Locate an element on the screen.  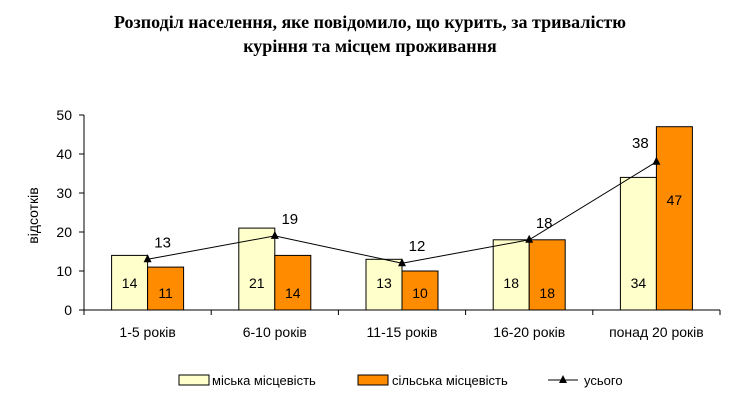
line-value-label-total: 38 is located at coordinates (640, 143).